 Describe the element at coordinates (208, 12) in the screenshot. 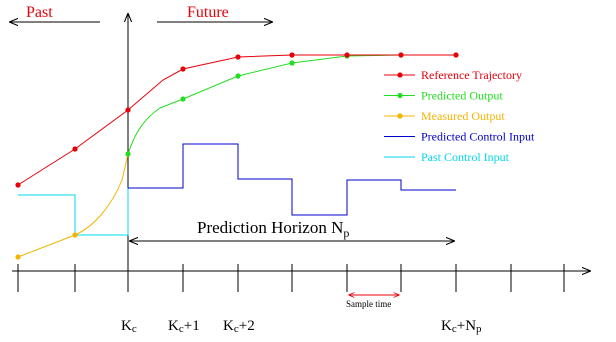

I see `future-label: Future` at that location.